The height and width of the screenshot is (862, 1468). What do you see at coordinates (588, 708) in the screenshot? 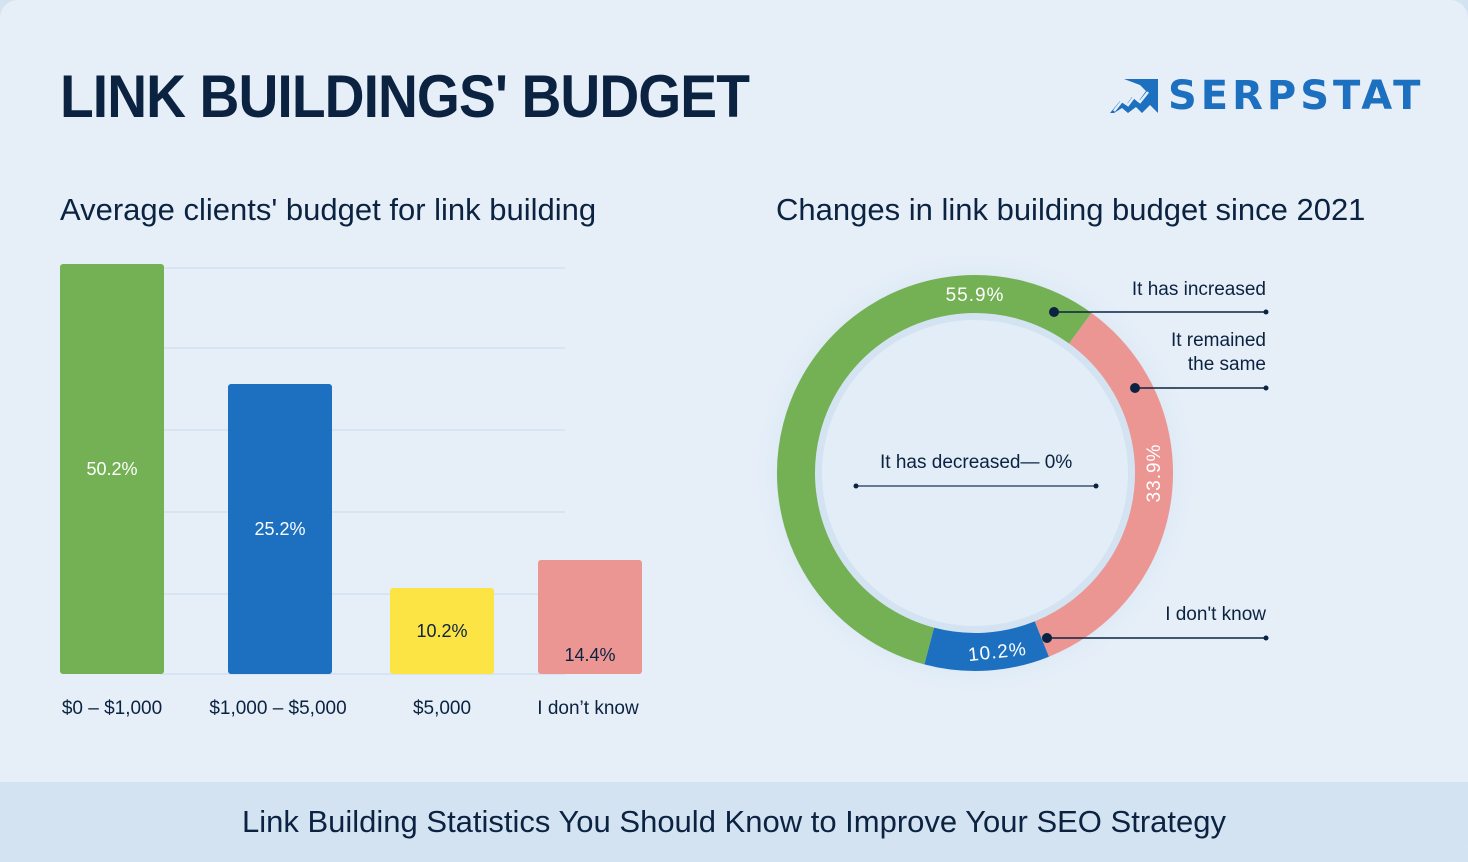
I see `bar-category-label: I don’t know` at bounding box center [588, 708].